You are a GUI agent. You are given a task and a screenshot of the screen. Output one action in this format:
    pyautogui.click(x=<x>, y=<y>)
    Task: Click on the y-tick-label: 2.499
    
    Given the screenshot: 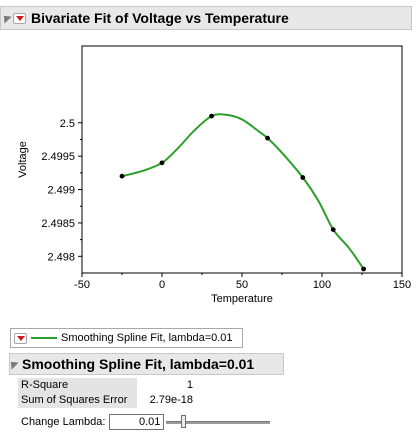 What is the action you would take?
    pyautogui.click(x=61, y=191)
    